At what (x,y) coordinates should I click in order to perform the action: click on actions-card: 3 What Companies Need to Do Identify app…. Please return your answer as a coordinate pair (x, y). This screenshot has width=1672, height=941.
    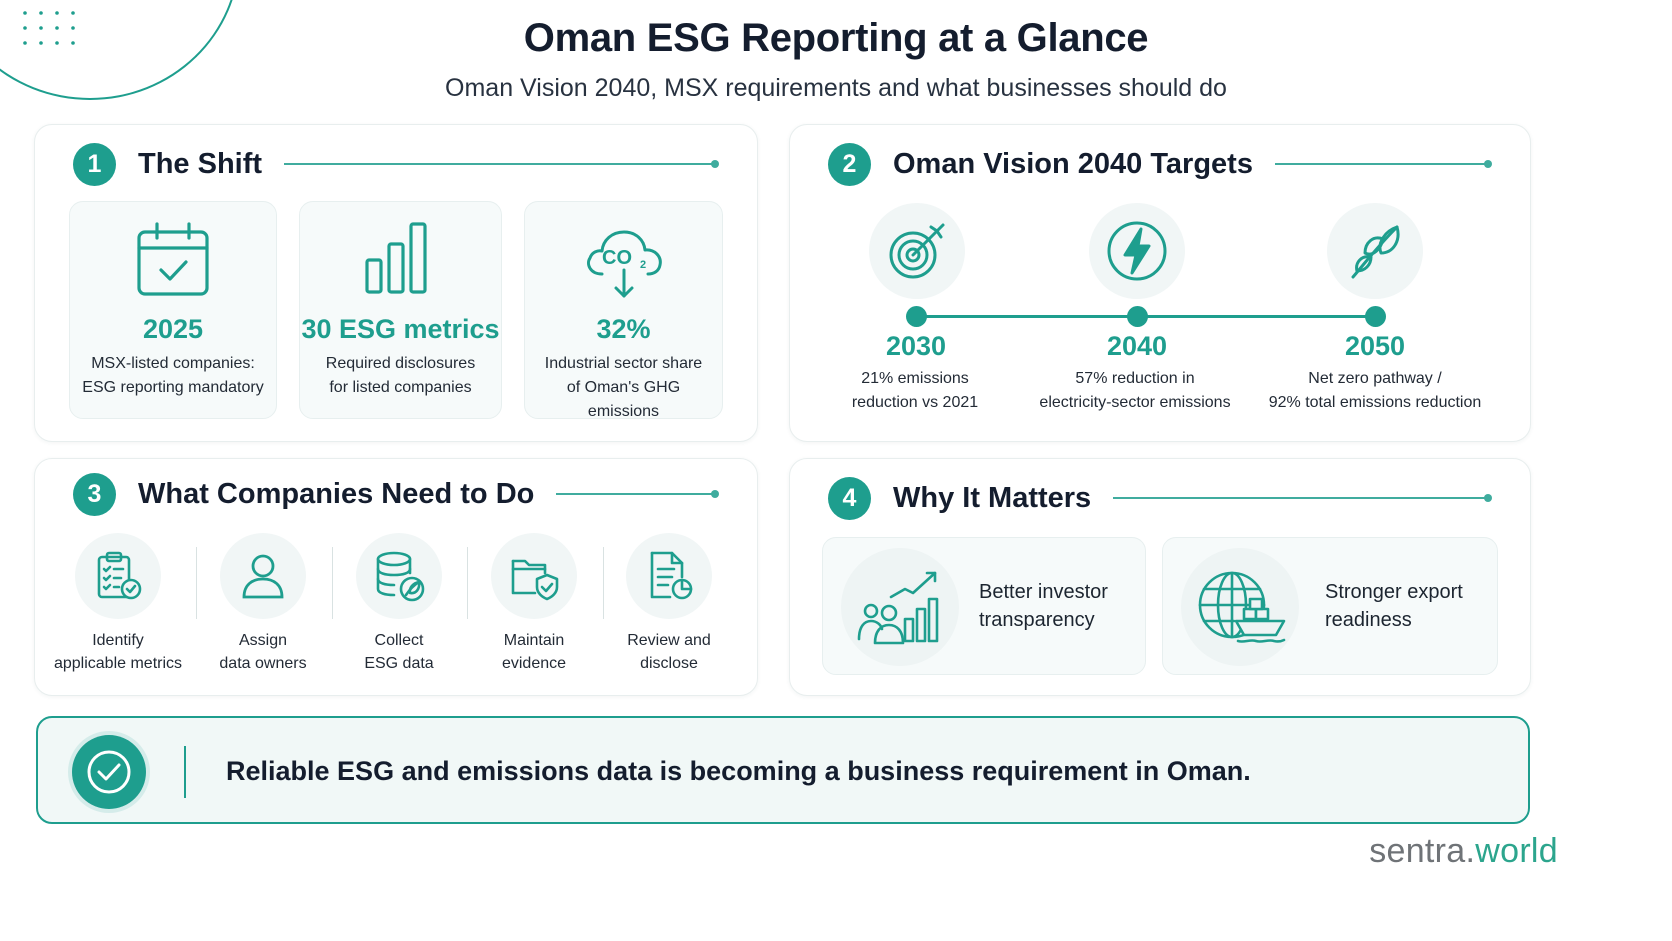
    Looking at the image, I should click on (396, 577).